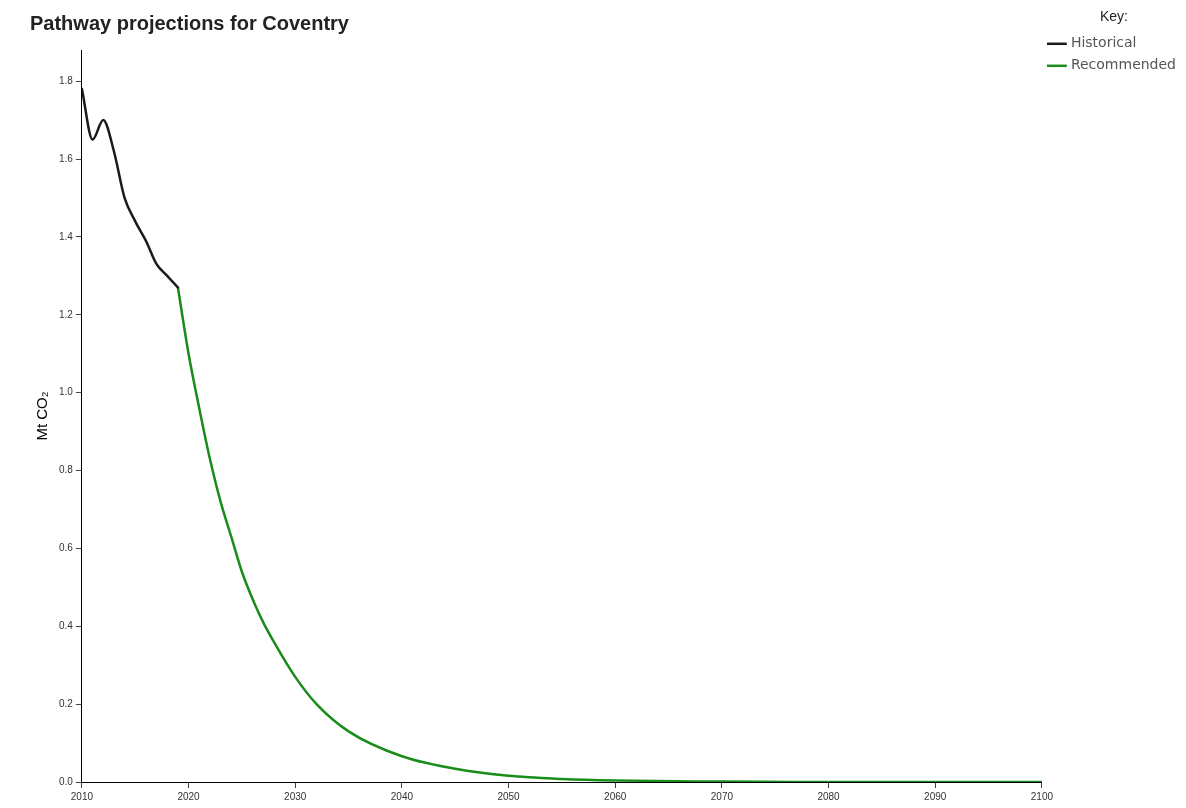  Describe the element at coordinates (66, 158) in the screenshot. I see `y-tick-label: 1.6` at that location.